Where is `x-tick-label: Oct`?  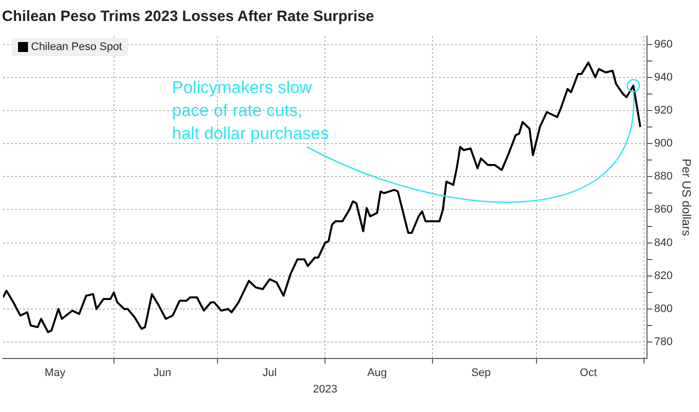 x-tick-label: Oct is located at coordinates (588, 373).